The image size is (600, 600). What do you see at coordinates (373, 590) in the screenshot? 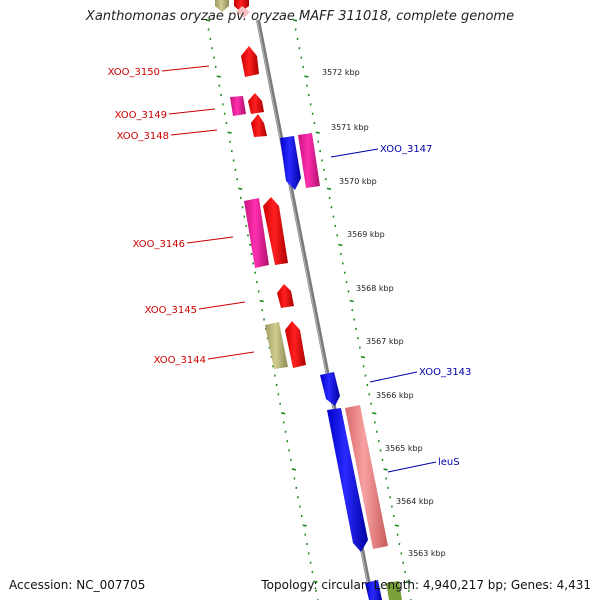
I see `gene-bottom-partial-blue` at bounding box center [373, 590].